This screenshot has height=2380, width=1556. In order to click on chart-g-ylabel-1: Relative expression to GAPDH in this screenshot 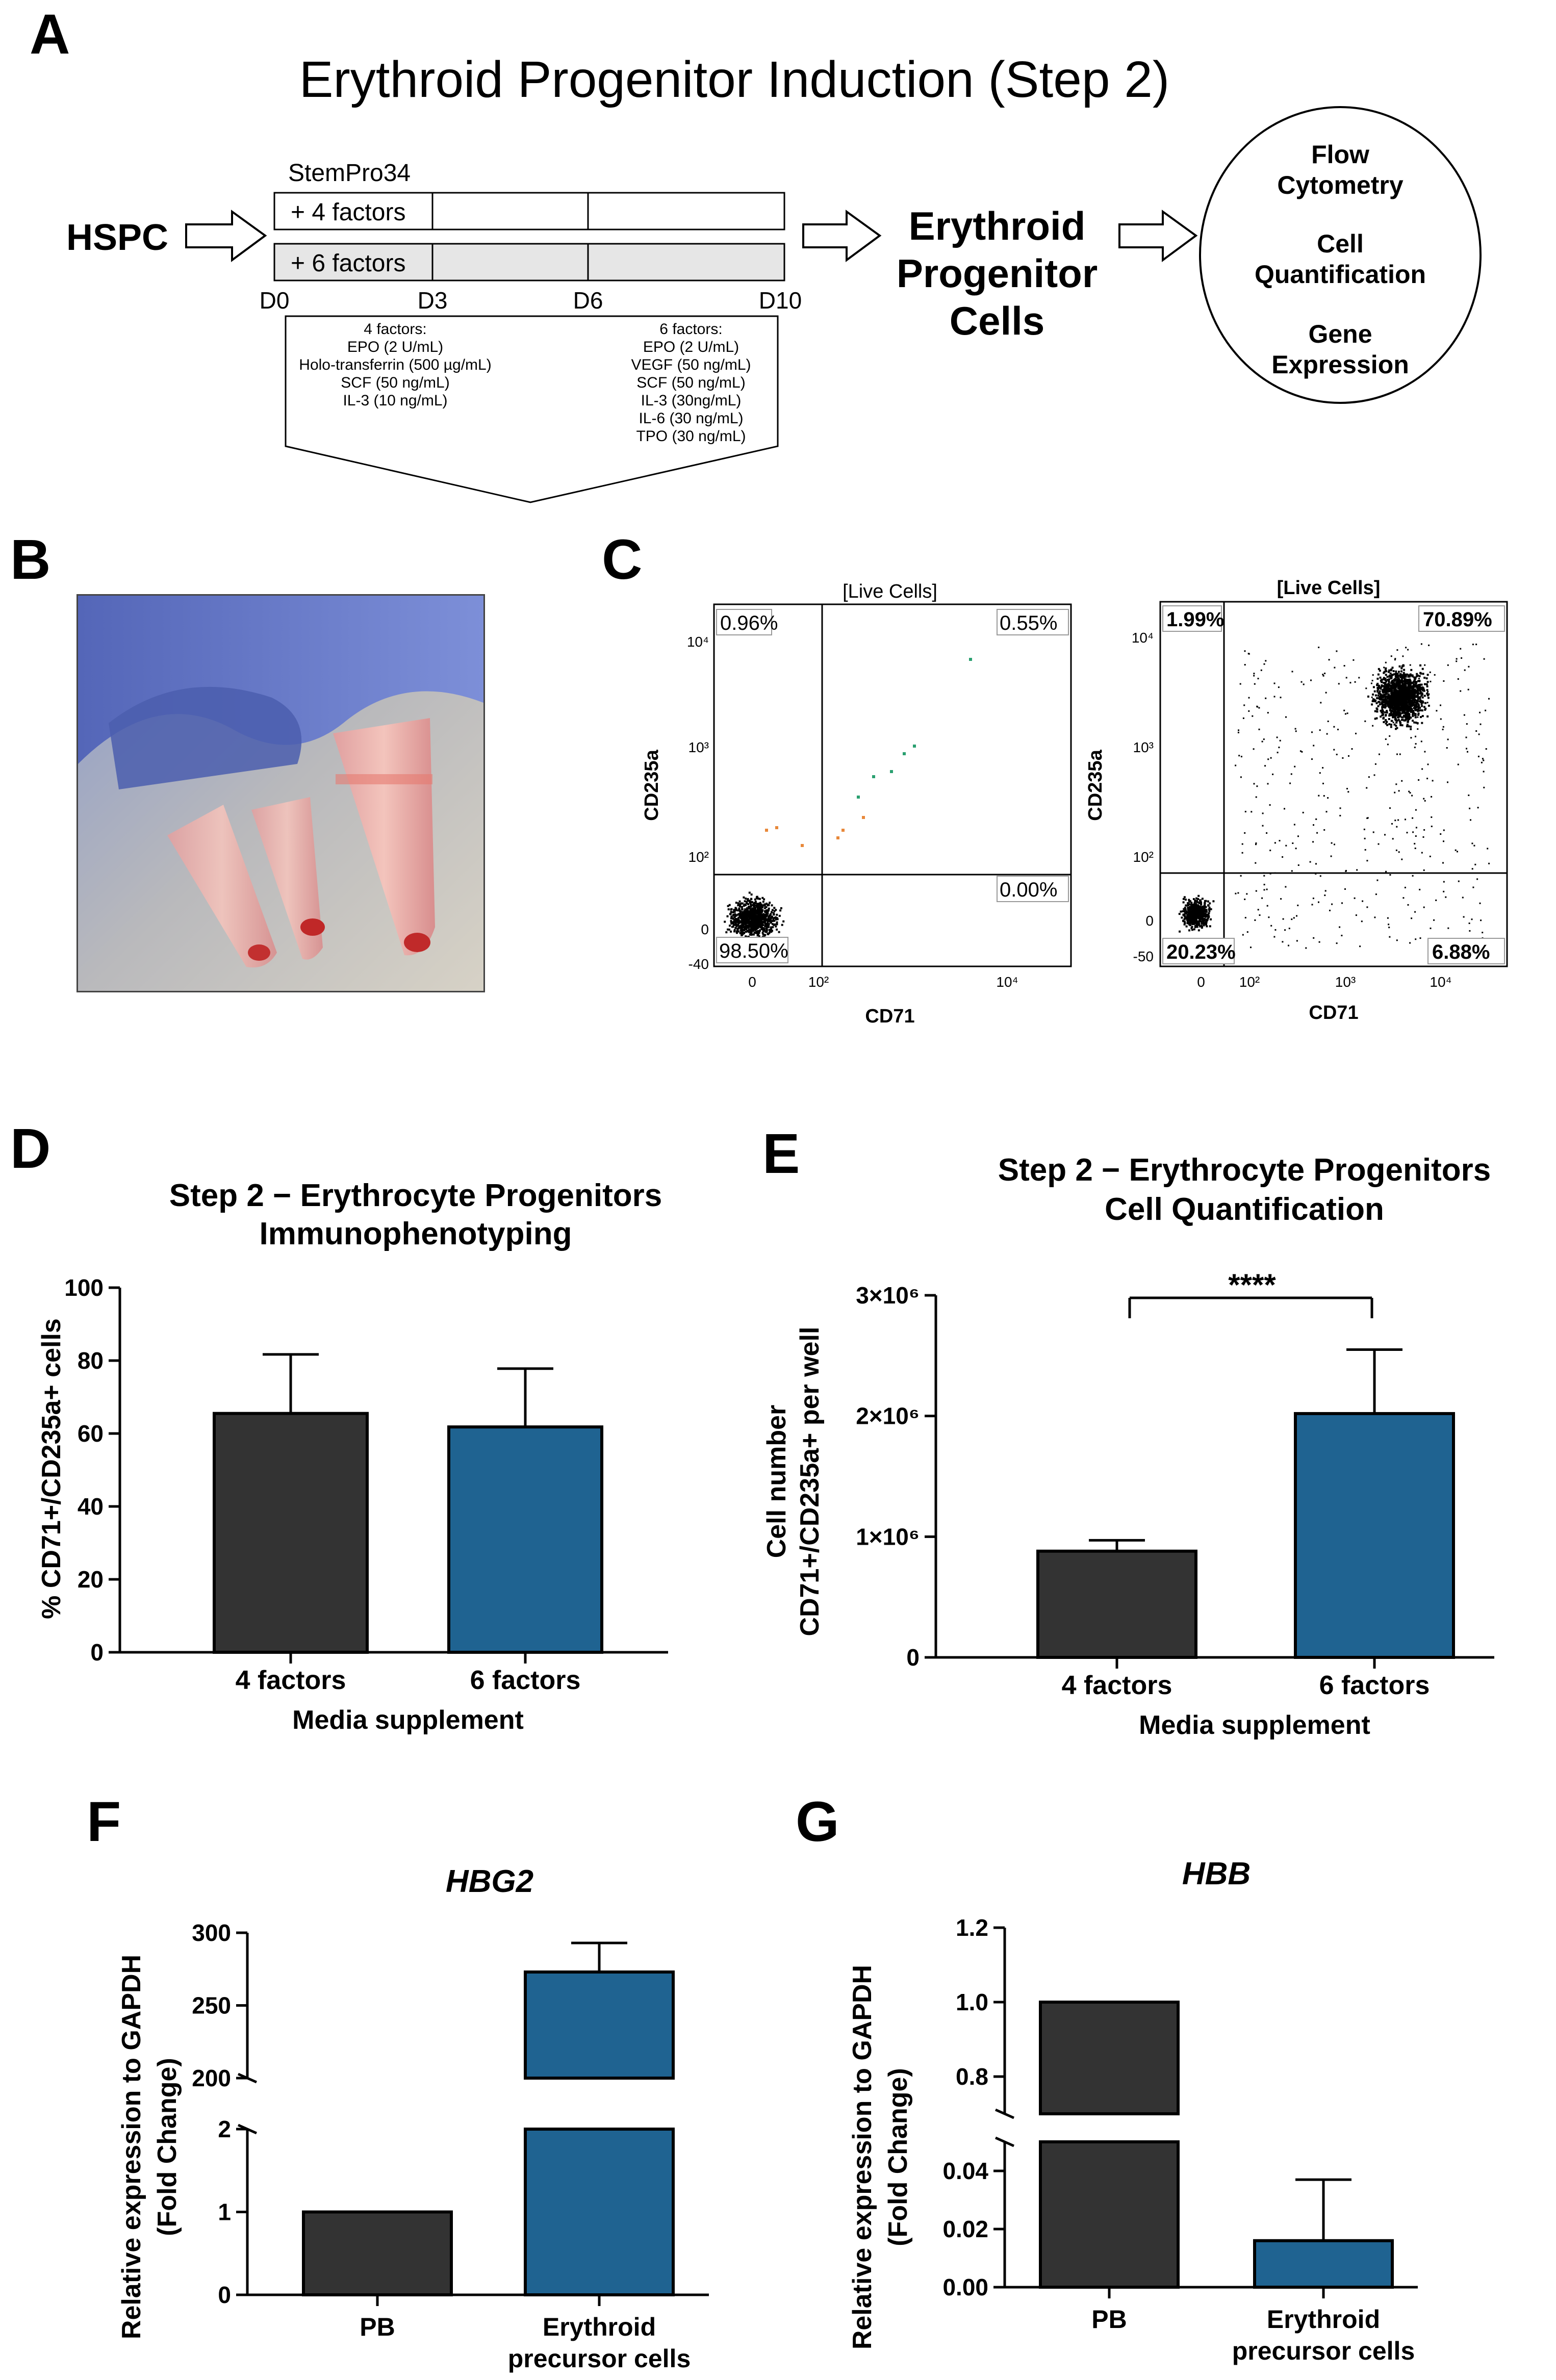, I will do `click(862, 2157)`.